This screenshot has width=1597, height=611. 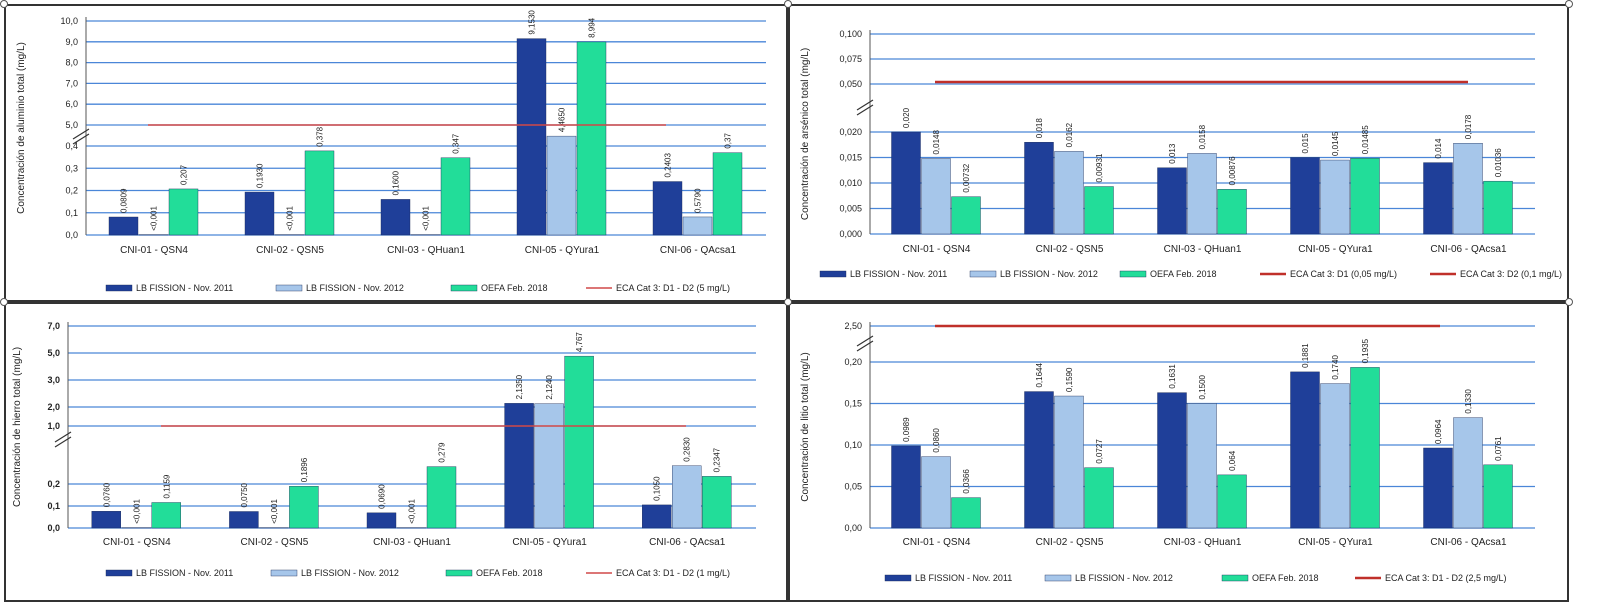 I want to click on y-tick-label: 6,0, so click(x=71, y=104).